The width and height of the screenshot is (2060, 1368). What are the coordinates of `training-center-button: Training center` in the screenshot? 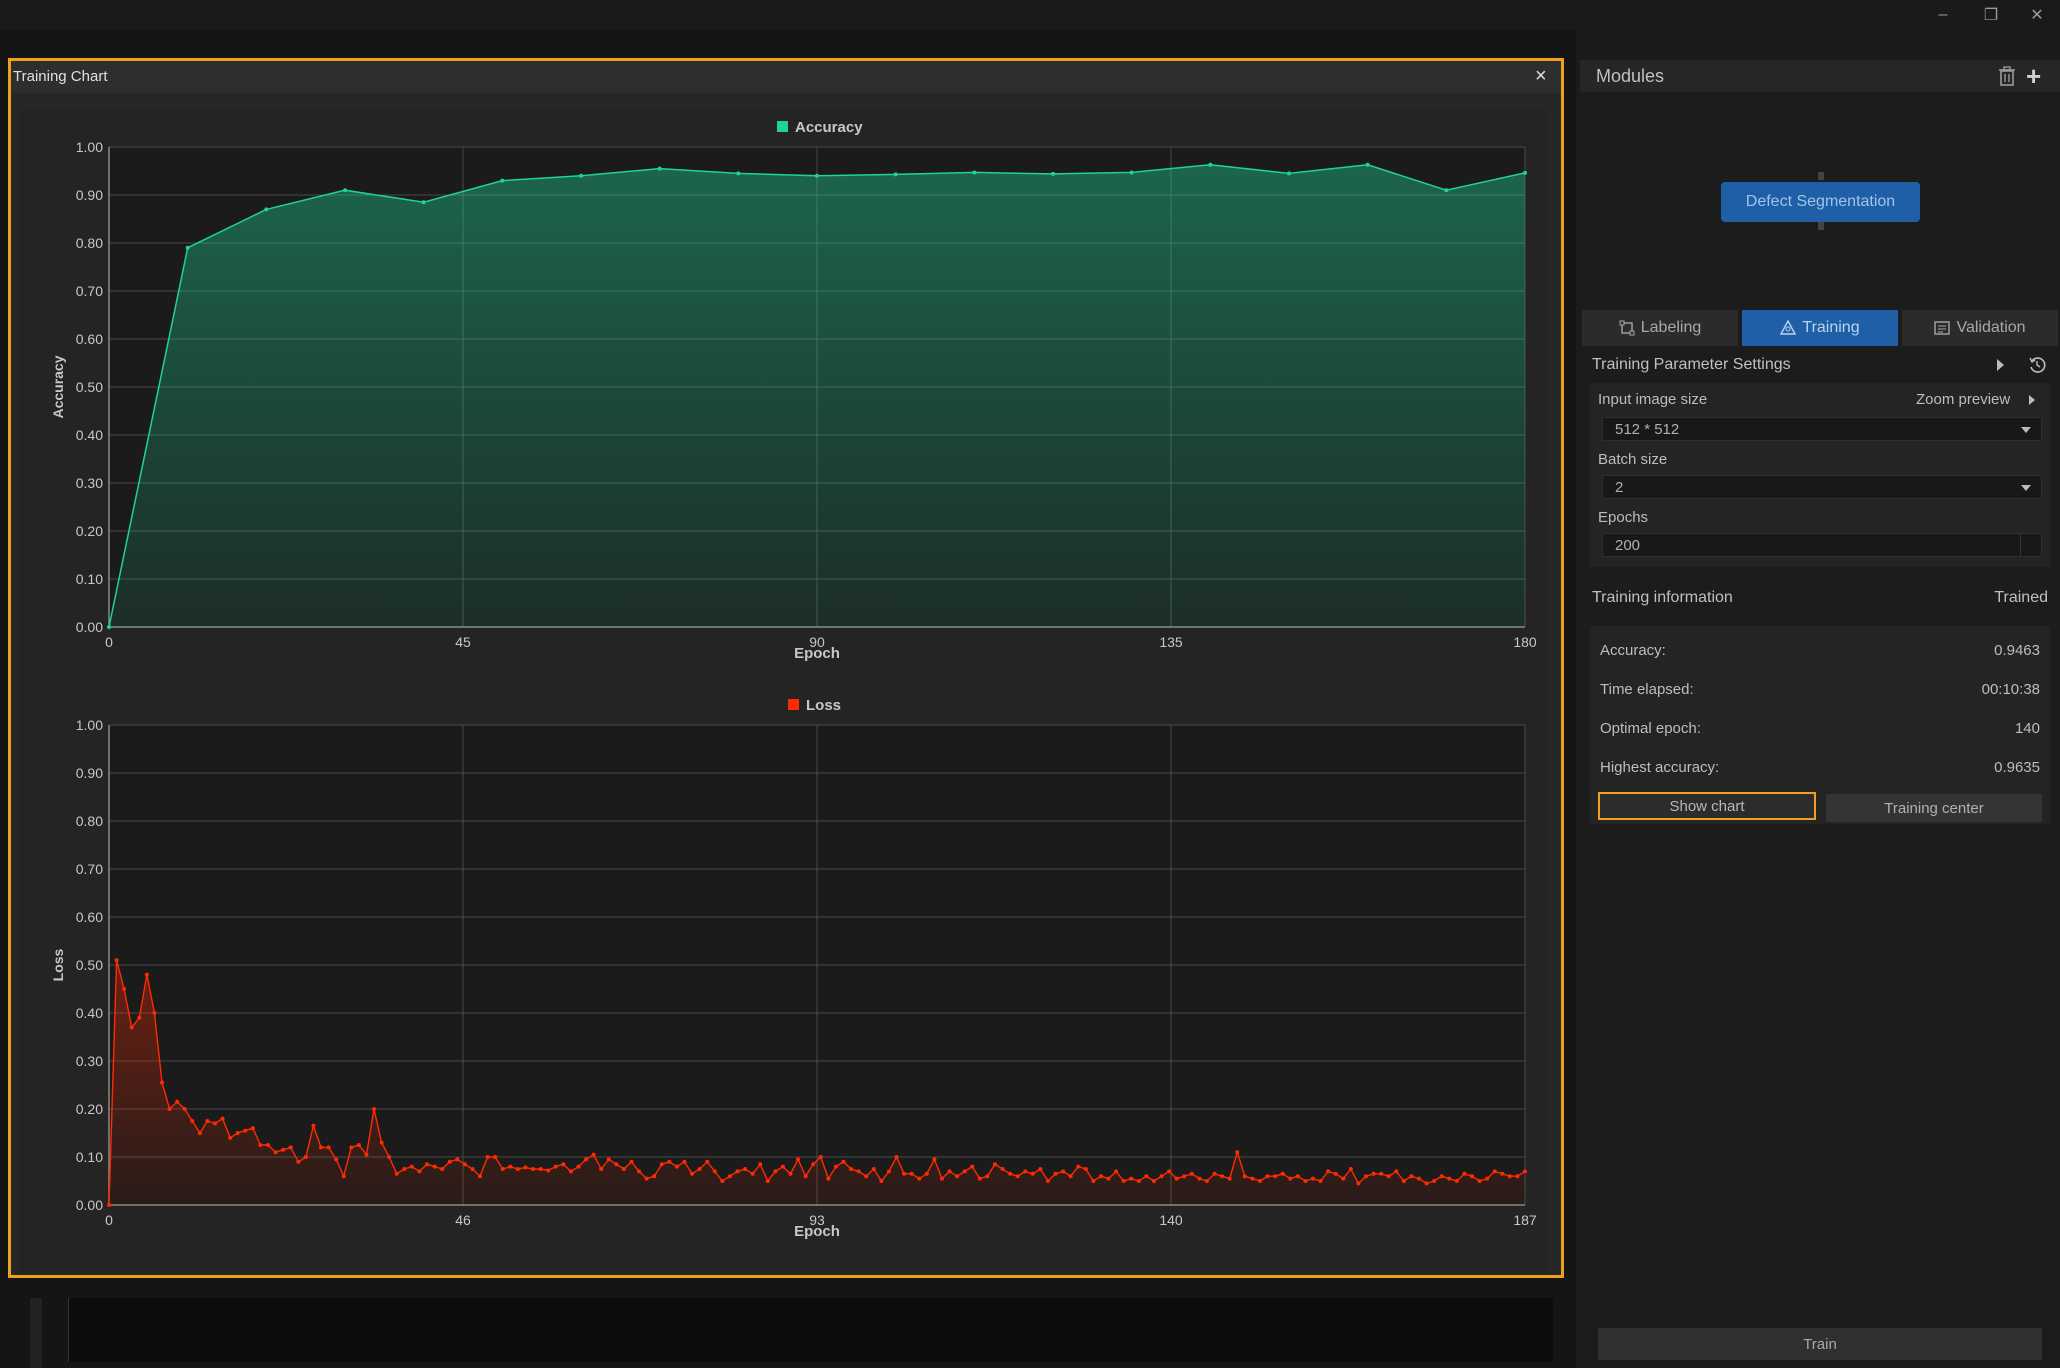 It's located at (1934, 808).